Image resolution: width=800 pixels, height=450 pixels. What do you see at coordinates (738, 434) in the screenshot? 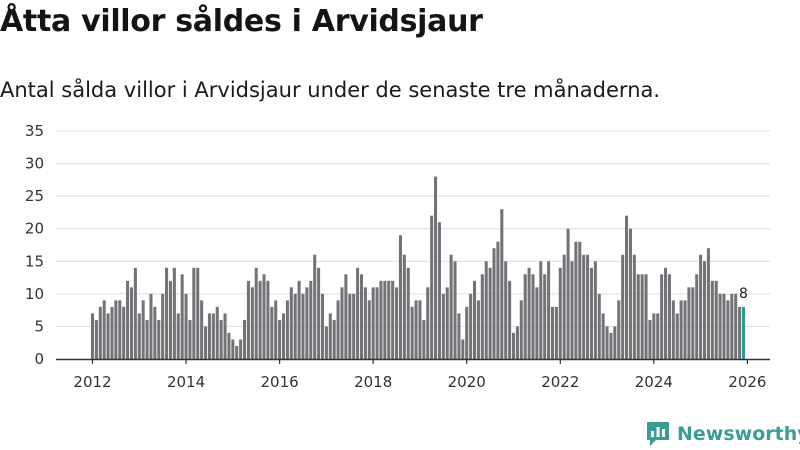
I see `brand-name: Newsworthy` at bounding box center [738, 434].